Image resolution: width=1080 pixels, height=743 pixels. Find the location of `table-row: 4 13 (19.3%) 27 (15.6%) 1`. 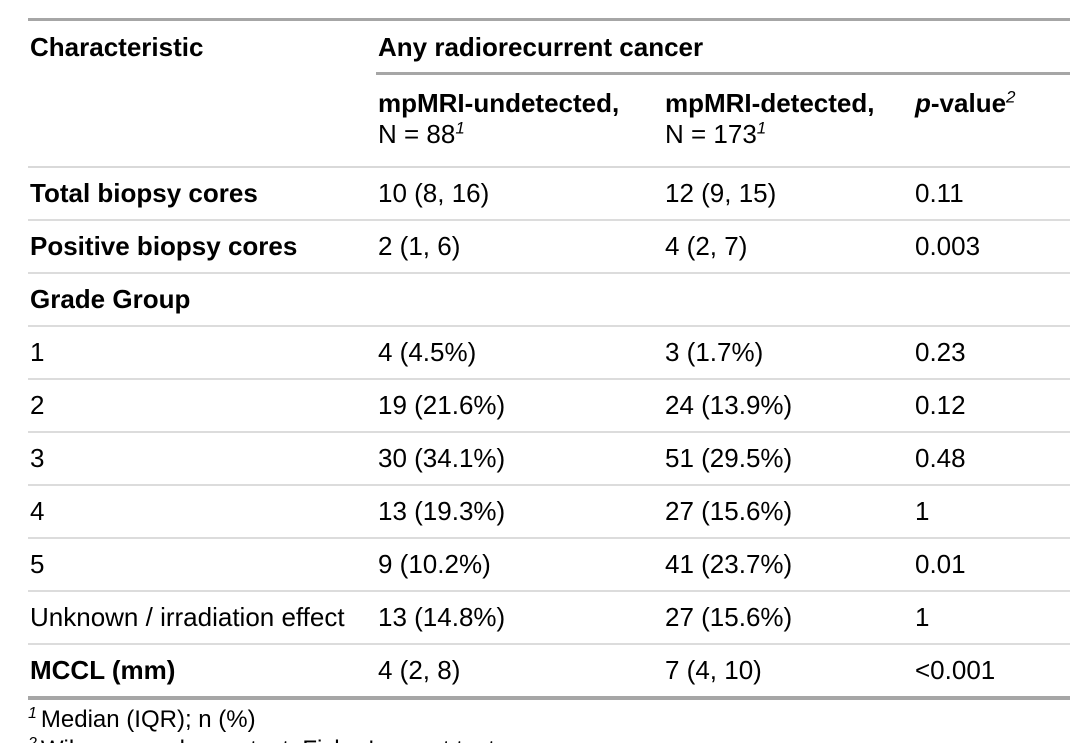

table-row: 4 13 (19.3%) 27 (15.6%) 1 is located at coordinates (549, 512).